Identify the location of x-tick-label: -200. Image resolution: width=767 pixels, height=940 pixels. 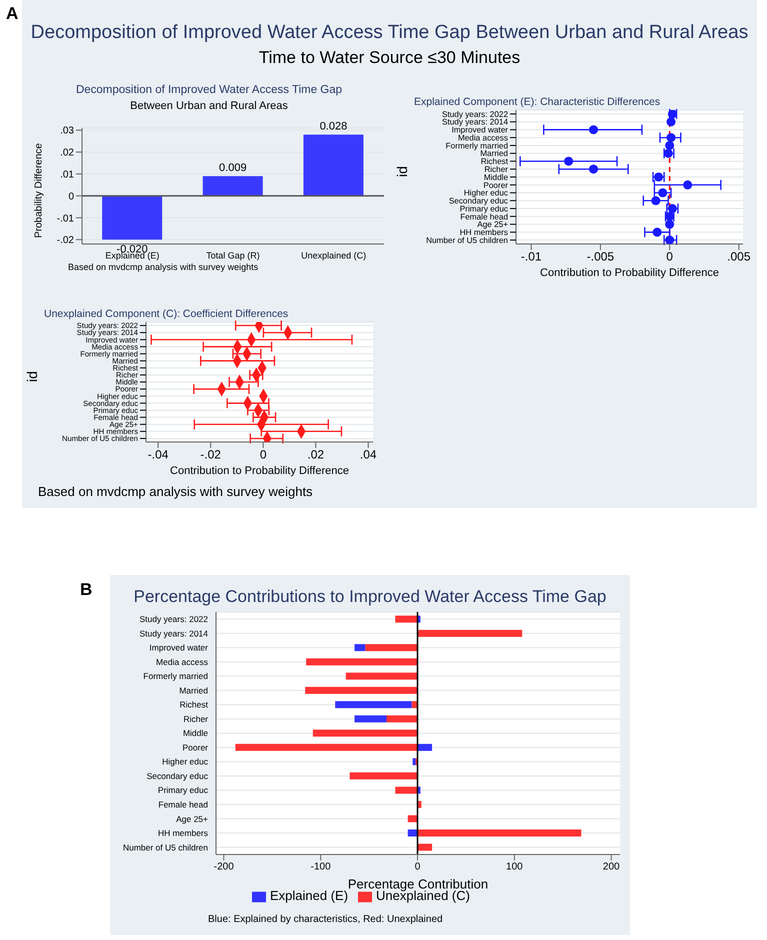
(224, 867).